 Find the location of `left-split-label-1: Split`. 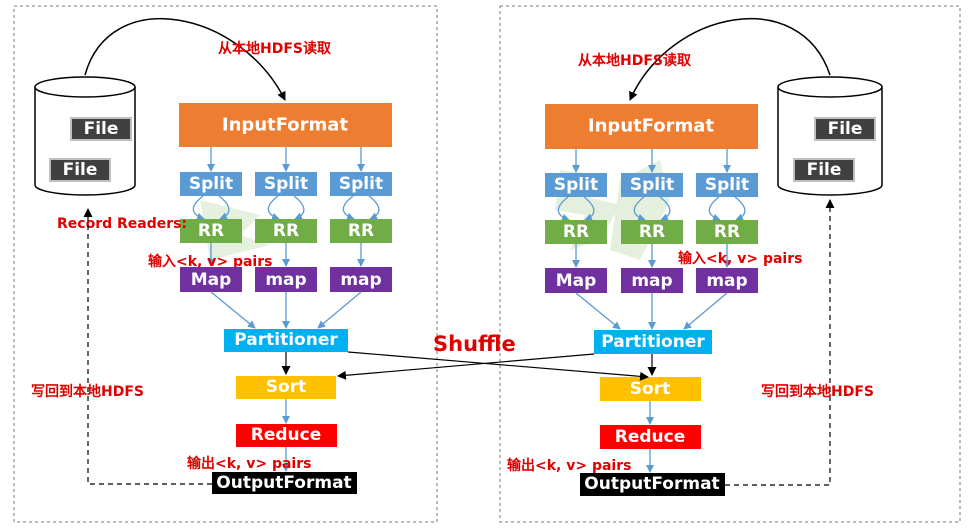

left-split-label-1: Split is located at coordinates (211, 184).